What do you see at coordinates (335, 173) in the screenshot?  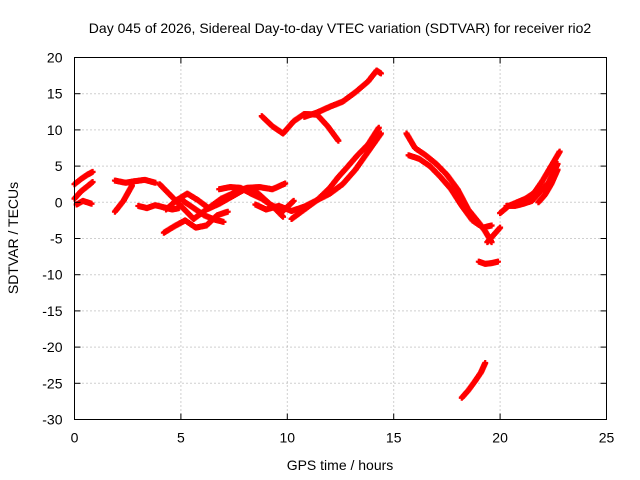 I see `data-series-s13` at bounding box center [335, 173].